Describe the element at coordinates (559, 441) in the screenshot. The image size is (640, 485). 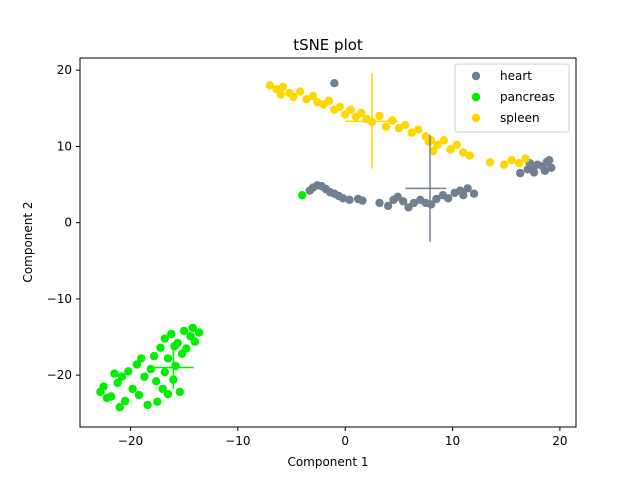
I see `x-tick-label: 20` at that location.